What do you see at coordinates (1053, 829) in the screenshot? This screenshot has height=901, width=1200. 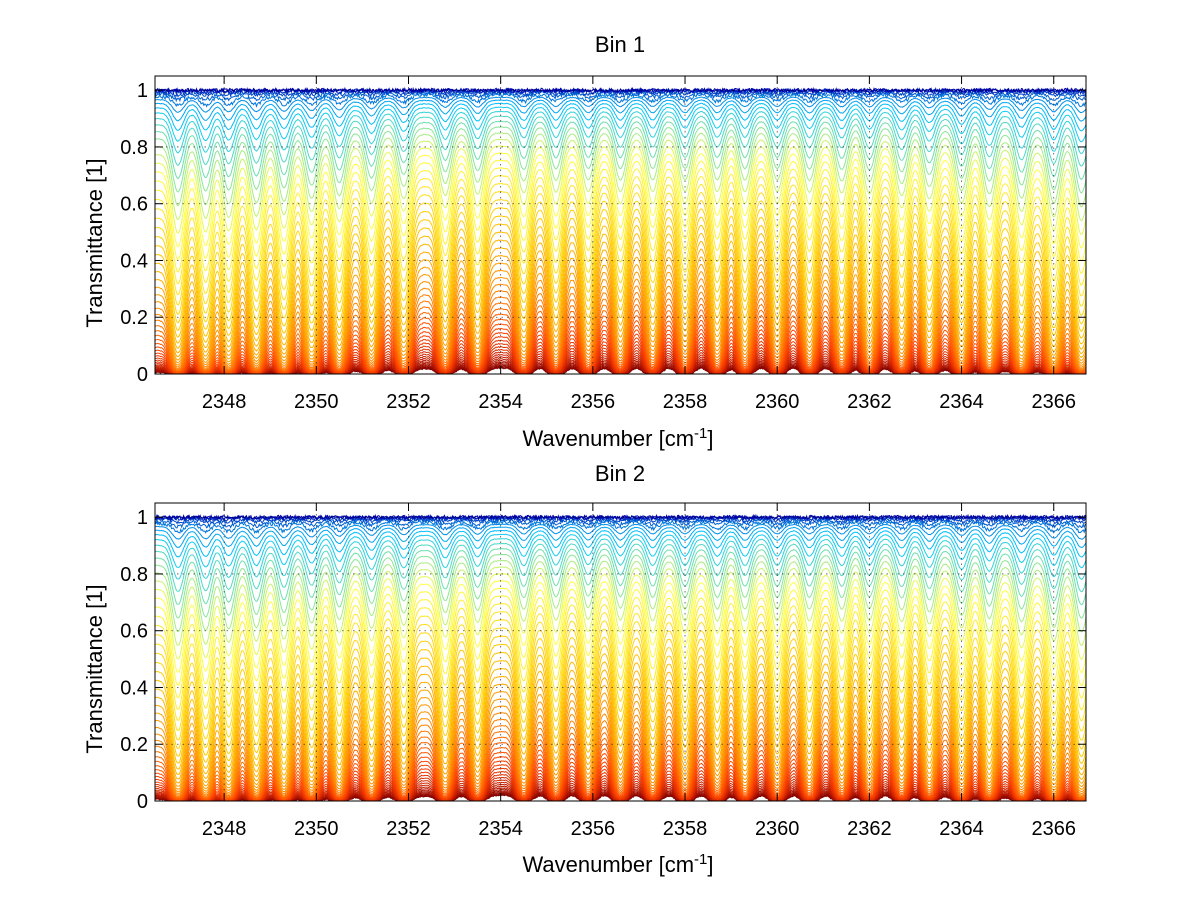 I see `x-tick-label: 2366` at bounding box center [1053, 829].